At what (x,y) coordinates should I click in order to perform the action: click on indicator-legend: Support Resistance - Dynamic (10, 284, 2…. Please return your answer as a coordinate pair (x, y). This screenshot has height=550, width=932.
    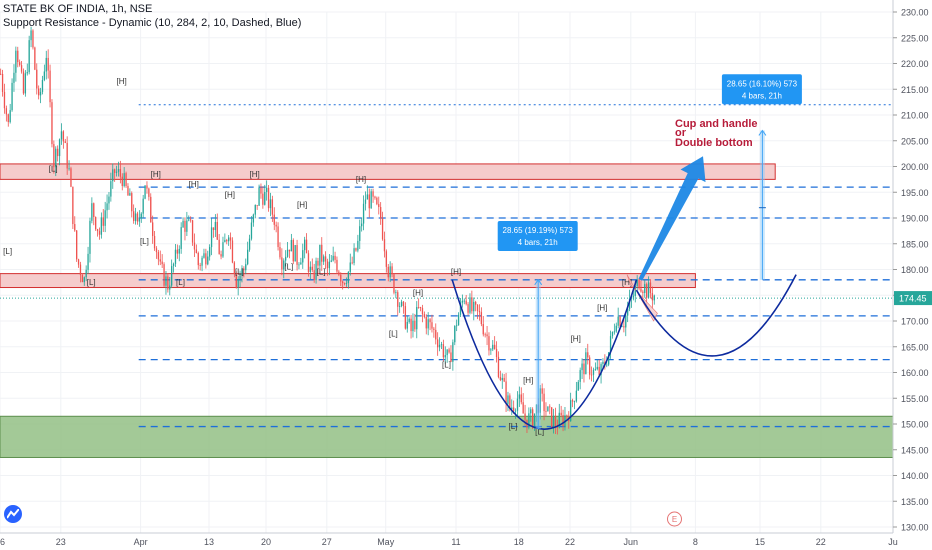
    Looking at the image, I should click on (152, 23).